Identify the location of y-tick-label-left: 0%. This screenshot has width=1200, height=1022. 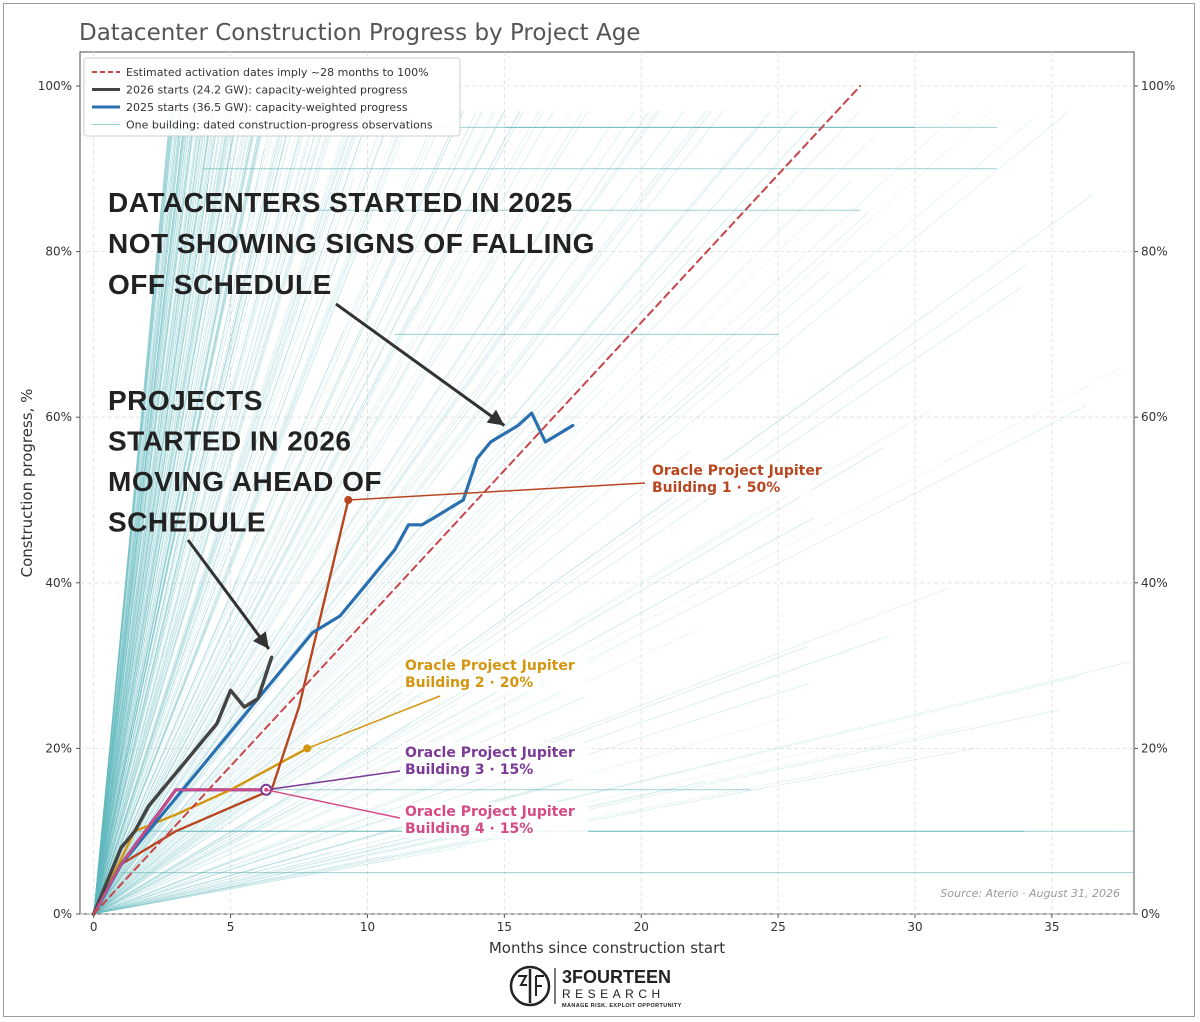
(62, 914).